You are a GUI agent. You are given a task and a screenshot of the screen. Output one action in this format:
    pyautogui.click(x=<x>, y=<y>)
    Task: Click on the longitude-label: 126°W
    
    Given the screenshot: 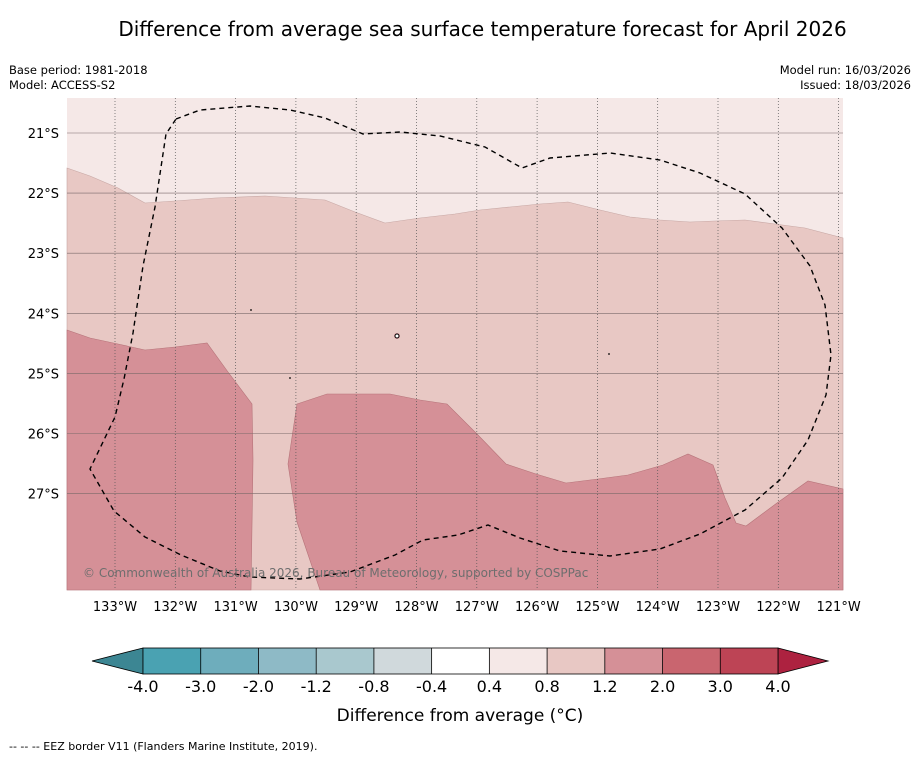 What is the action you would take?
    pyautogui.click(x=537, y=607)
    